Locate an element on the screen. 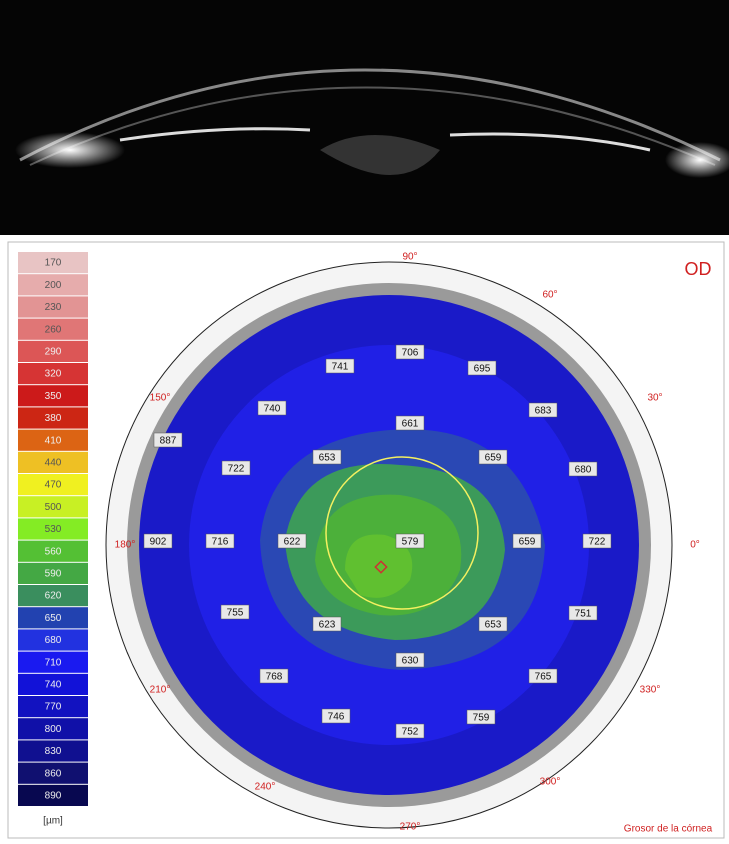  scale-label: 230 is located at coordinates (53, 307).